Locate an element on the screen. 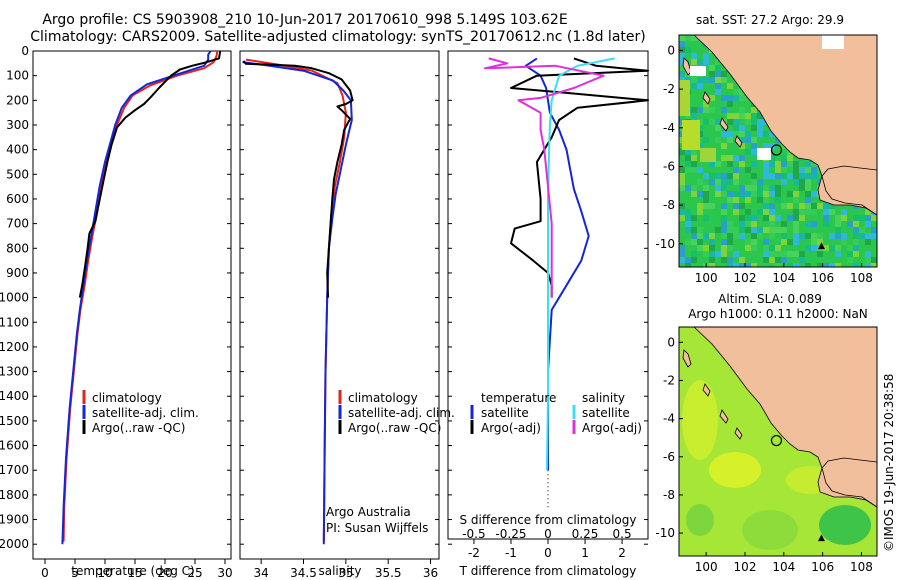  java-land is located at coordinates (849, 482).